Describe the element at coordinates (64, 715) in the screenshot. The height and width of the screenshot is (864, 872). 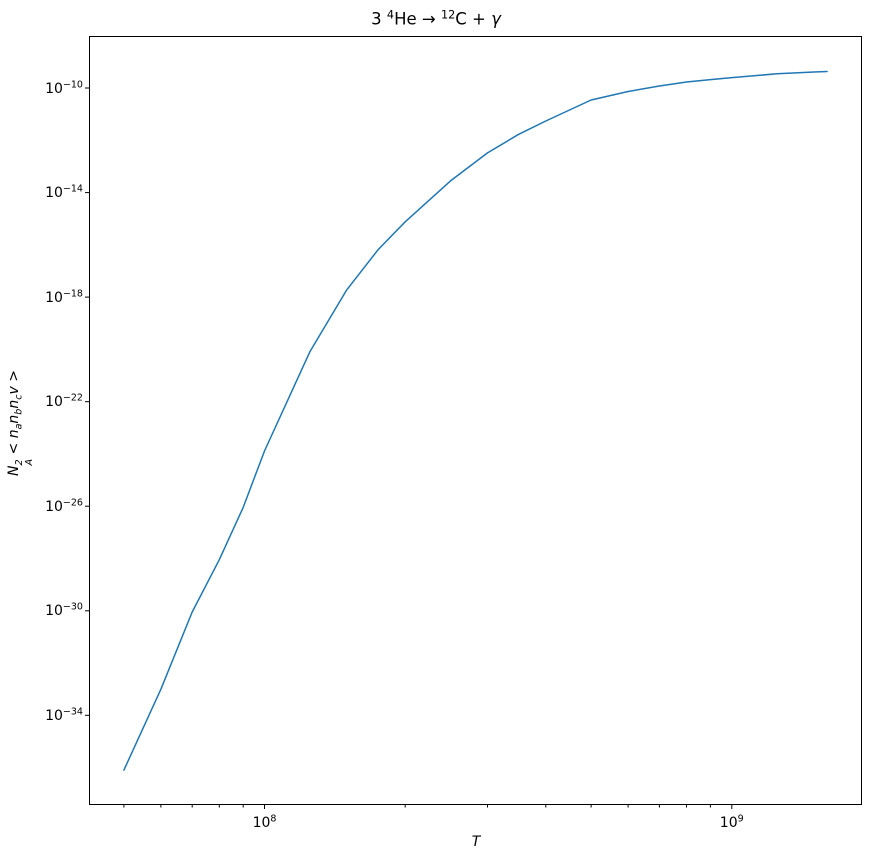
I see `y-tick-label: 10−34` at that location.